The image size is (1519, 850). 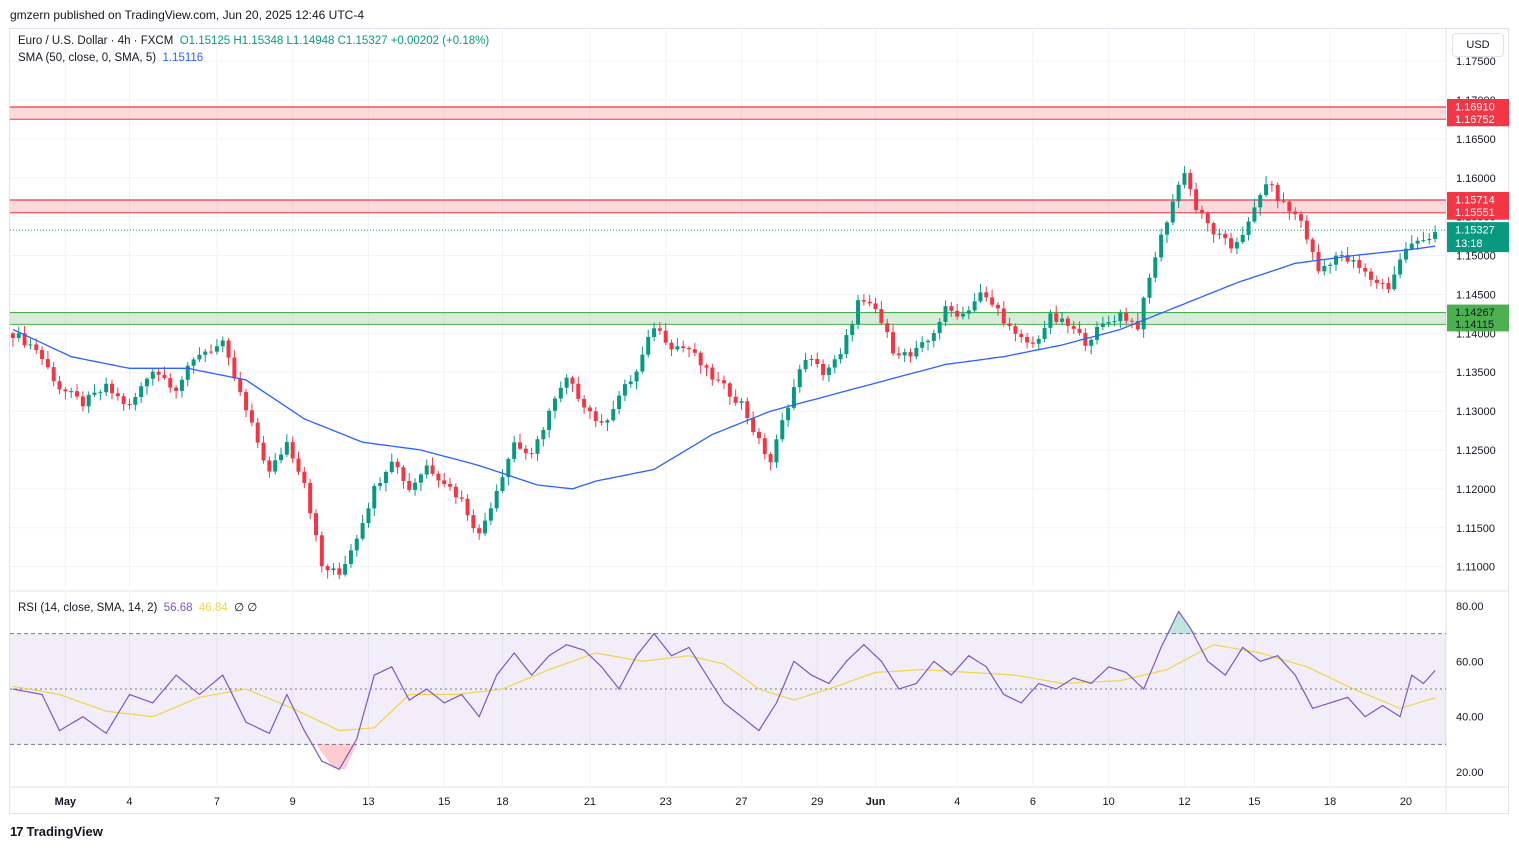 I want to click on resistance-zone, so click(x=728, y=206).